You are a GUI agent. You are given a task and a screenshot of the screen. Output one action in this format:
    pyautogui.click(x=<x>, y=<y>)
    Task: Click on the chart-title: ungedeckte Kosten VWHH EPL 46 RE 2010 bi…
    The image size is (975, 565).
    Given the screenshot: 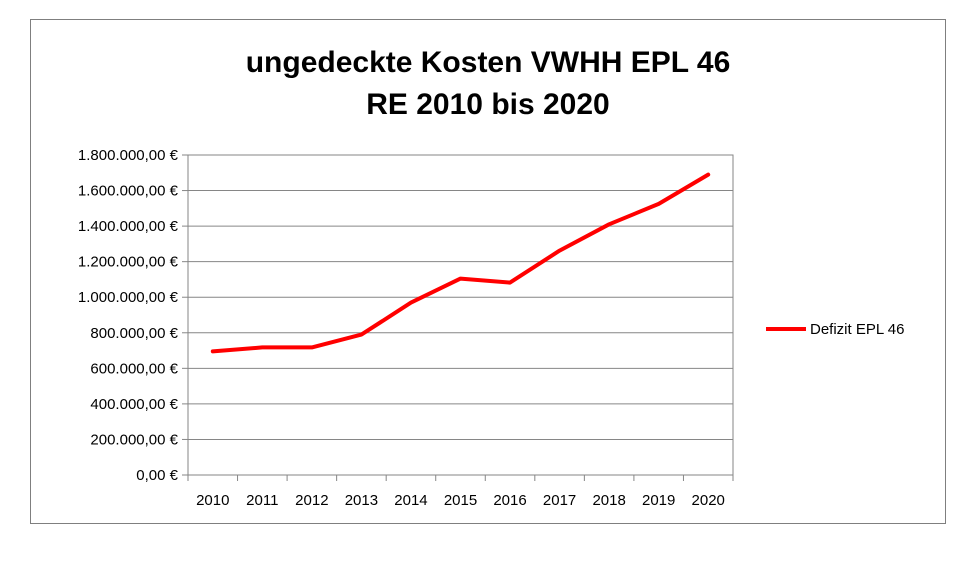 What is the action you would take?
    pyautogui.click(x=488, y=83)
    